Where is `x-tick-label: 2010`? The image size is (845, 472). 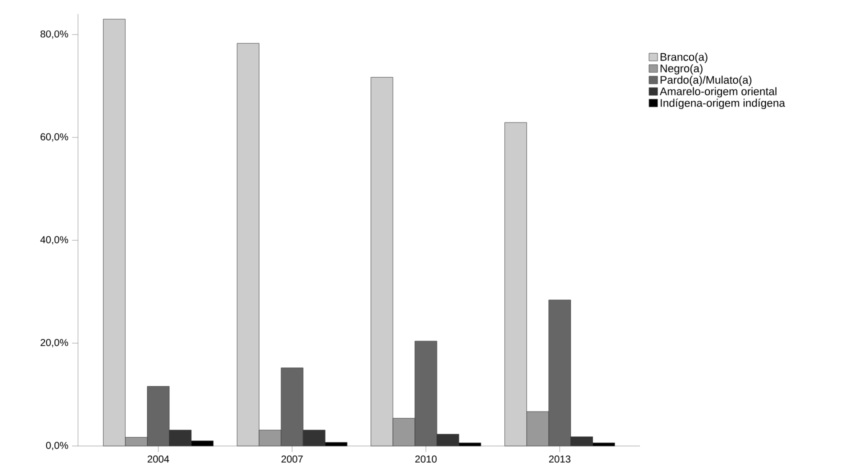 x-tick-label: 2010 is located at coordinates (426, 459).